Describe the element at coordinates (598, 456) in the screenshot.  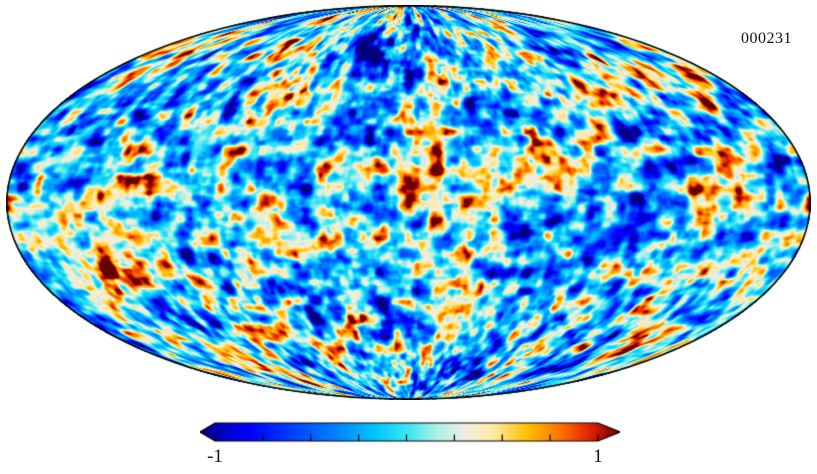
I see `colorbar-max-label: 1` at that location.